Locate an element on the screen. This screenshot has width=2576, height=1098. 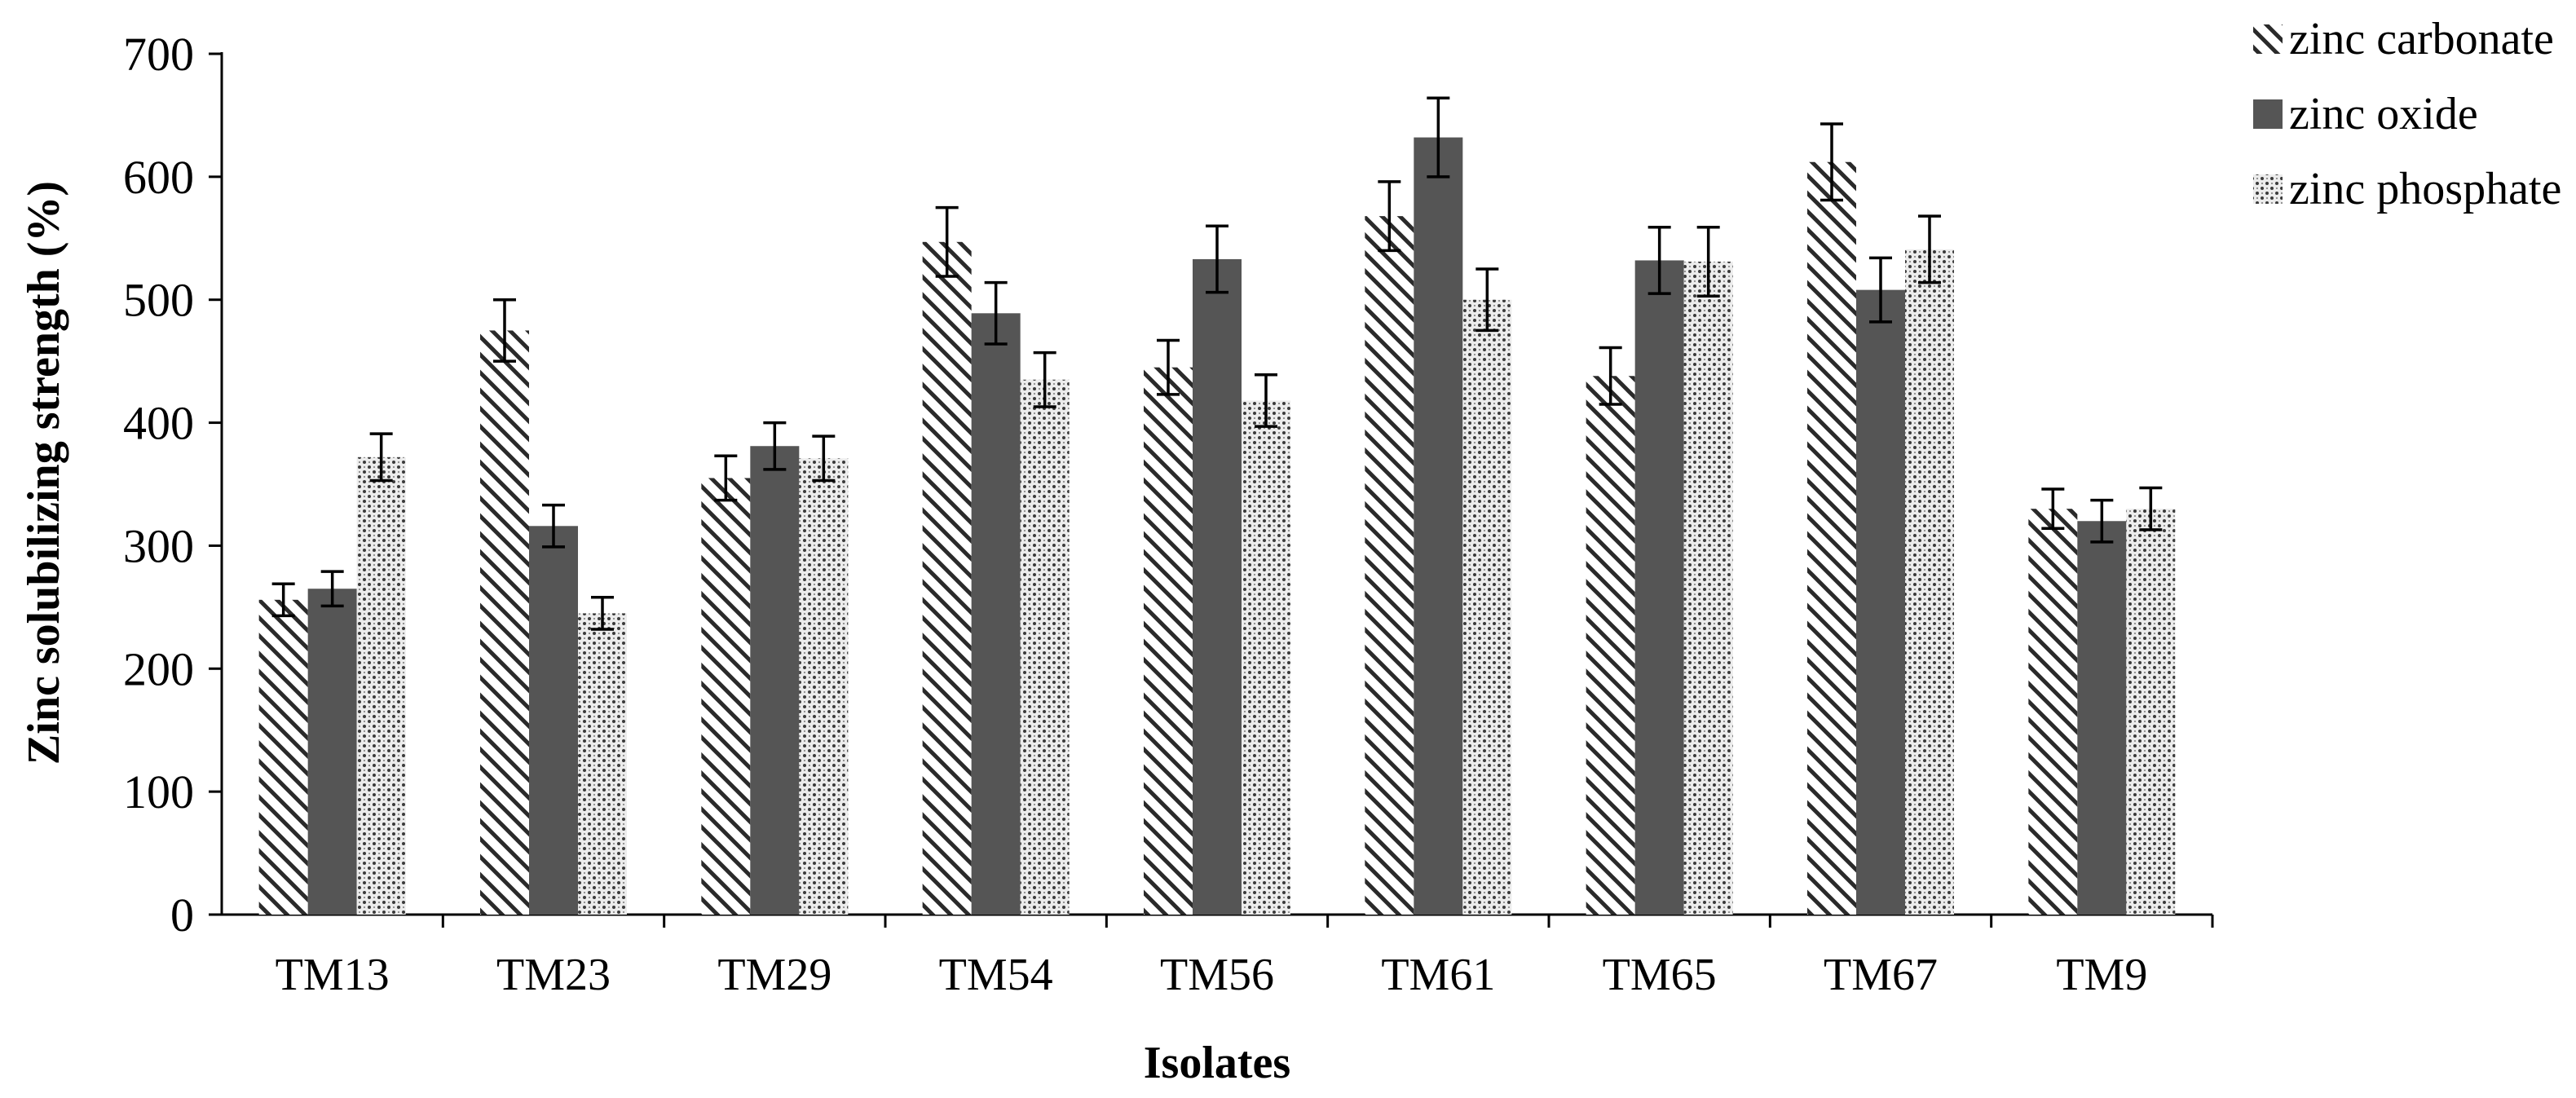
bar-zinc-carbonate-TM56 is located at coordinates (1168, 641).